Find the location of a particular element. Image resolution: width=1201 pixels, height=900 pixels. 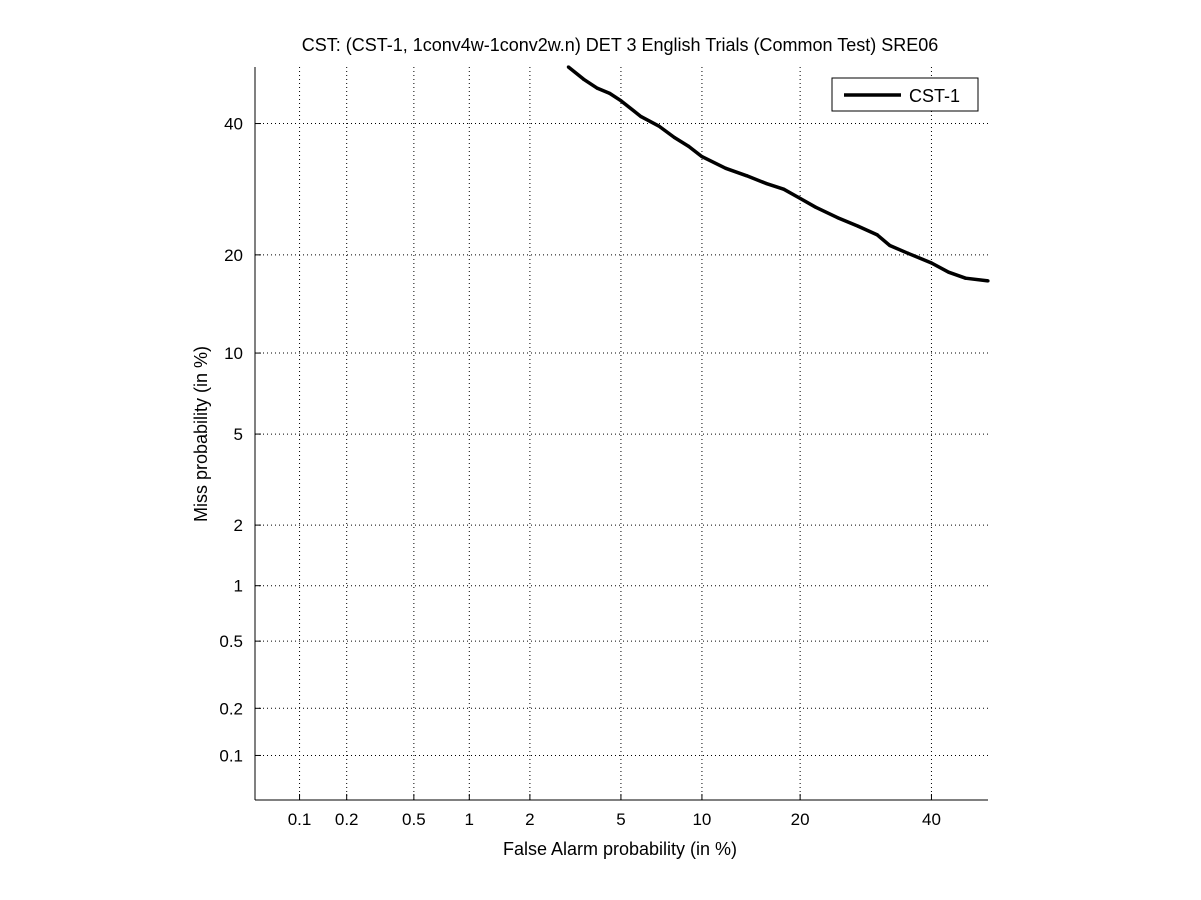

x-tick-label: 0.1 is located at coordinates (300, 819).